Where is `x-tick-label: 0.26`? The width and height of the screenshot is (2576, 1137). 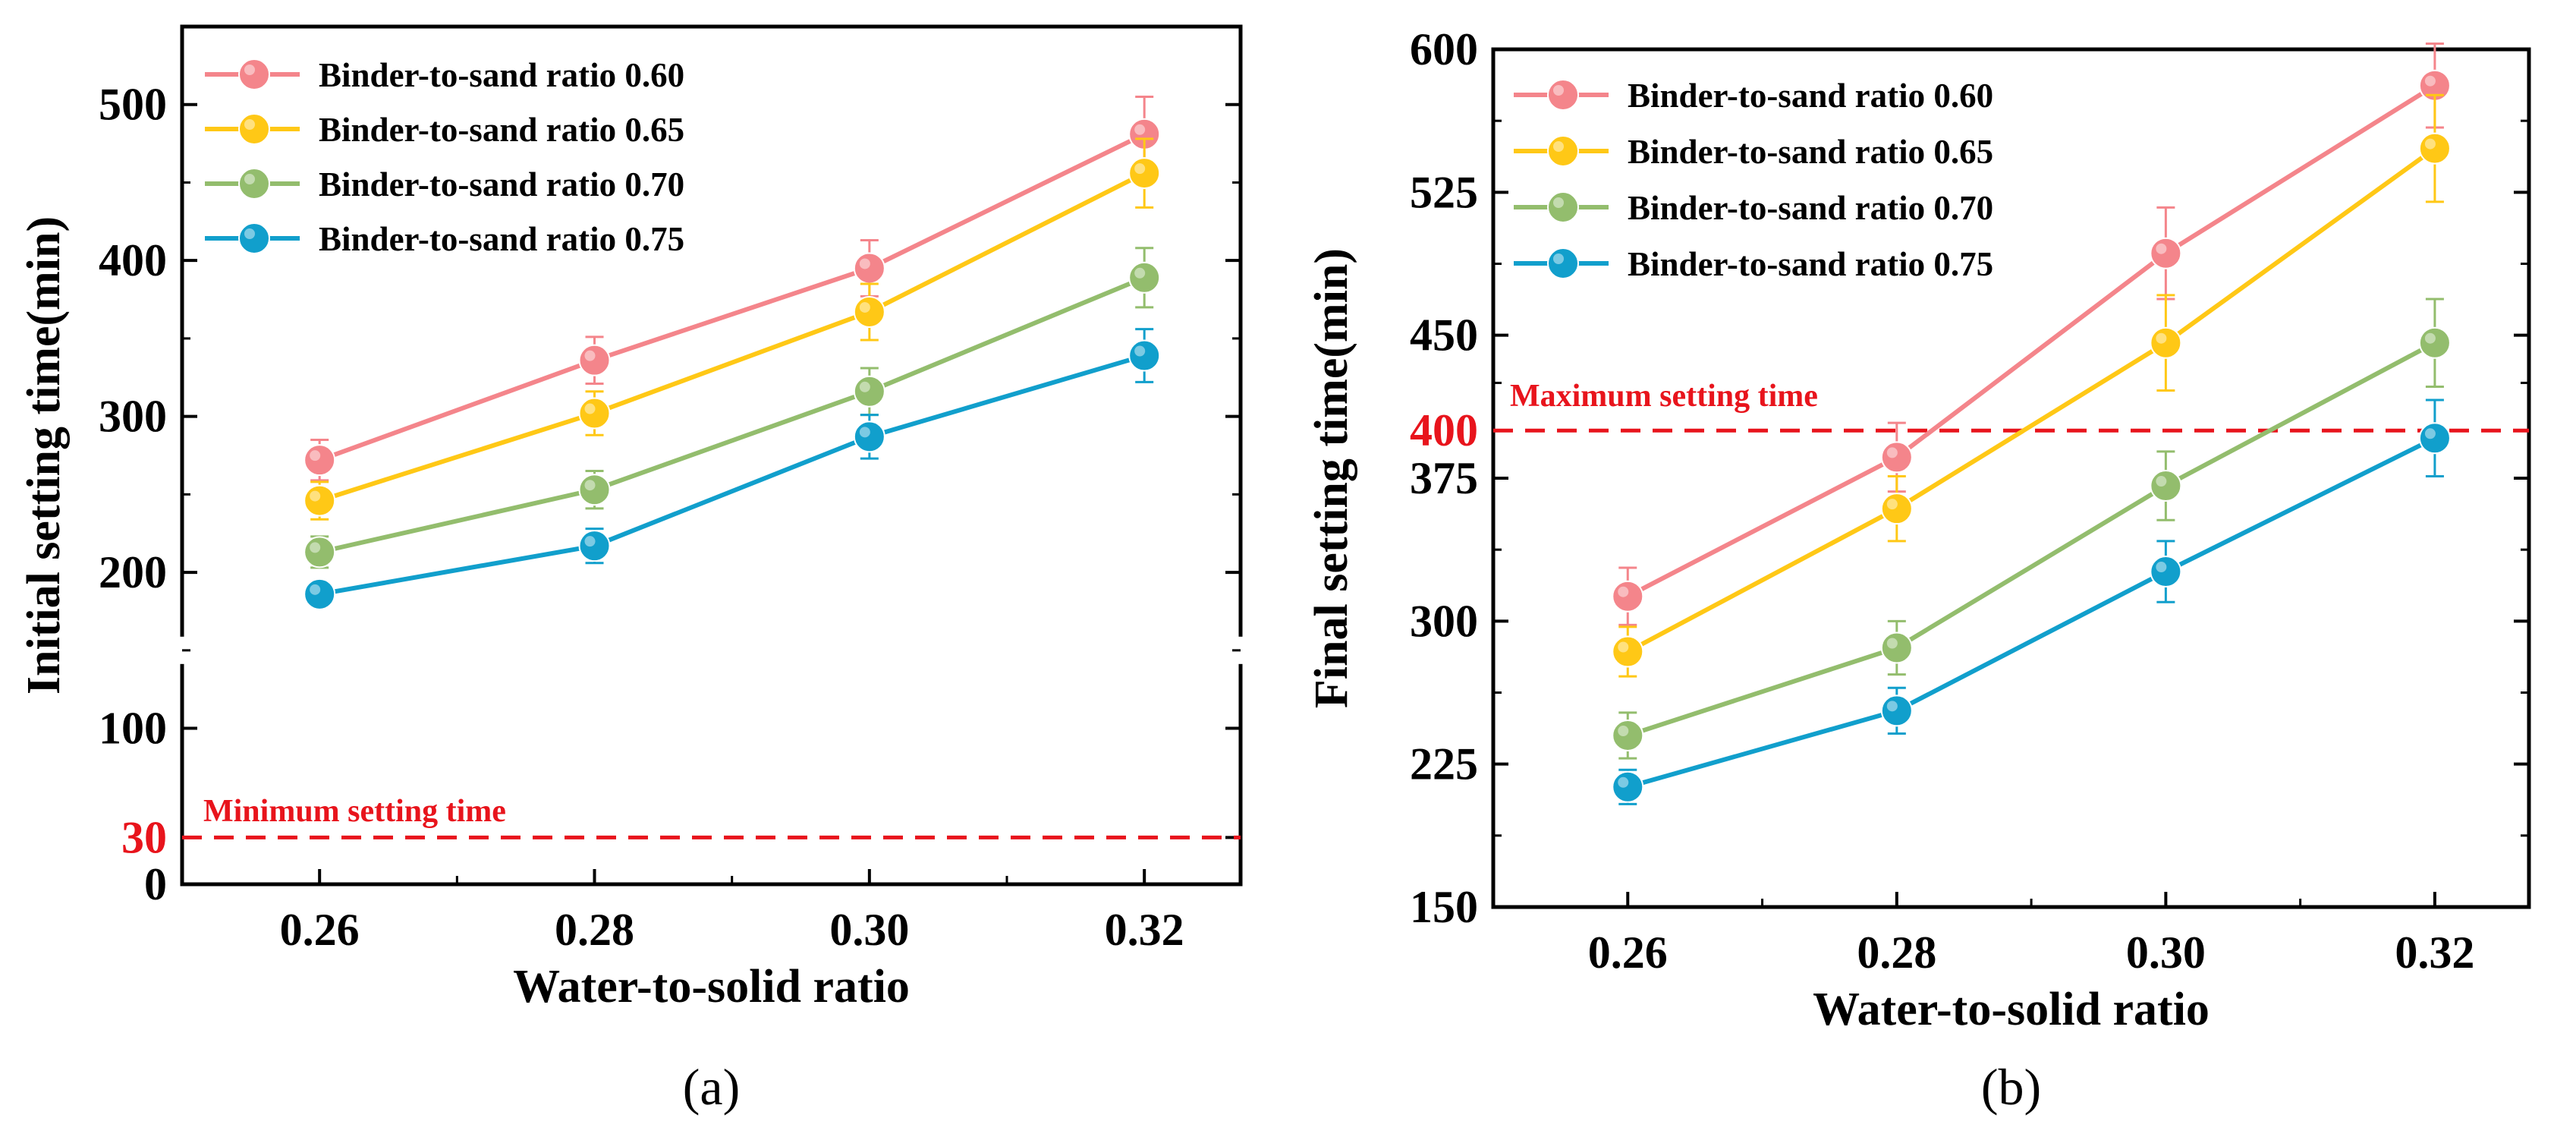
x-tick-label: 0.26 is located at coordinates (1628, 953).